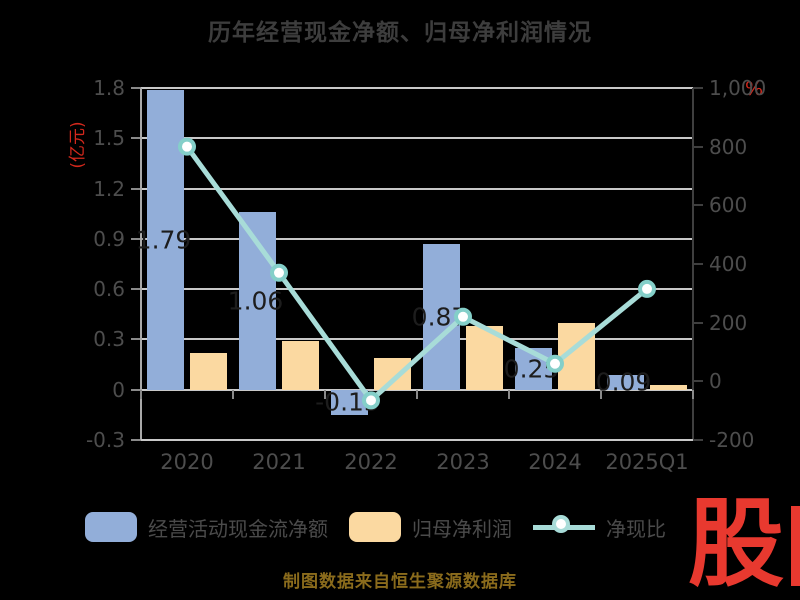  I want to click on bar-value-label: 1.06, so click(255, 301).